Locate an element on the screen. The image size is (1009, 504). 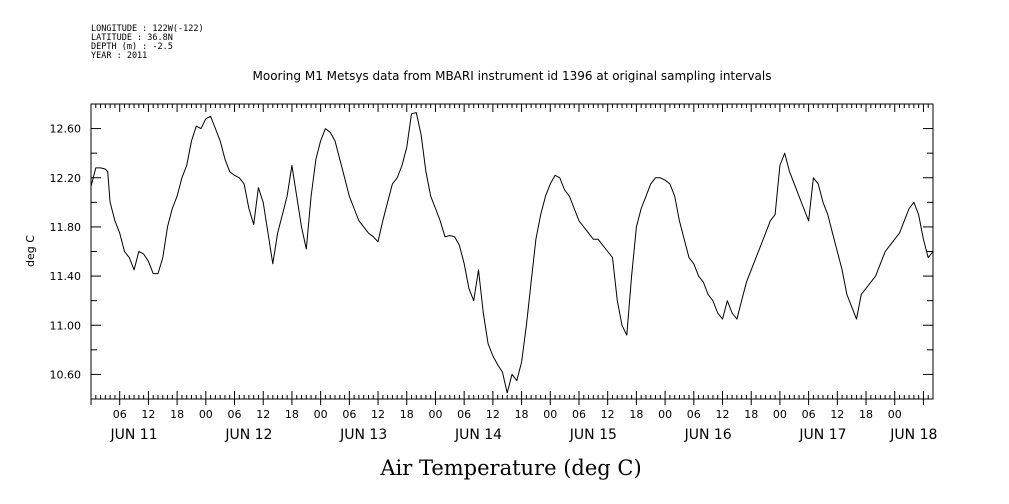
x-day-label: JUN 17 is located at coordinates (822, 435).